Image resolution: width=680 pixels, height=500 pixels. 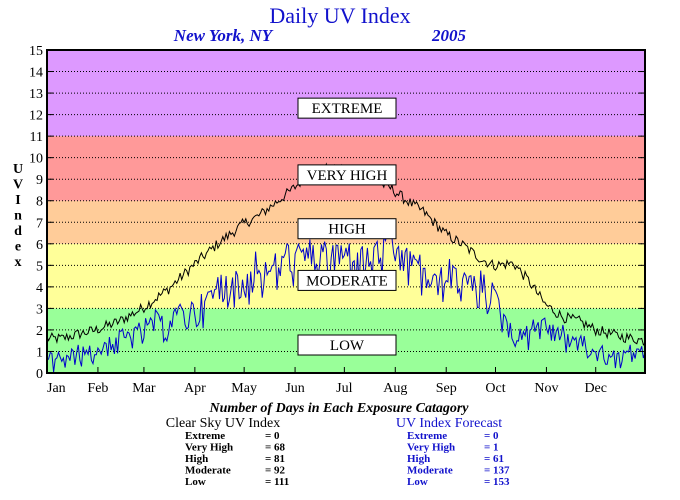 I want to click on y-axis-label-char: n, so click(x=18, y=216).